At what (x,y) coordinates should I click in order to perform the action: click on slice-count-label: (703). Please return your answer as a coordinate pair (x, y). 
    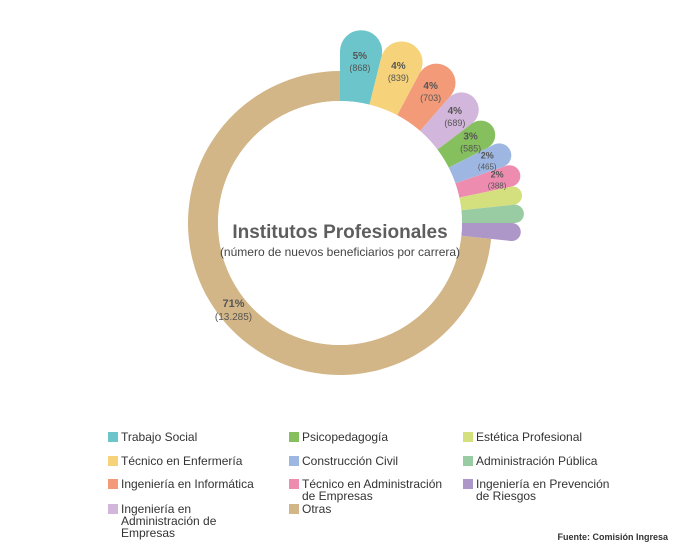
    Looking at the image, I should click on (430, 98).